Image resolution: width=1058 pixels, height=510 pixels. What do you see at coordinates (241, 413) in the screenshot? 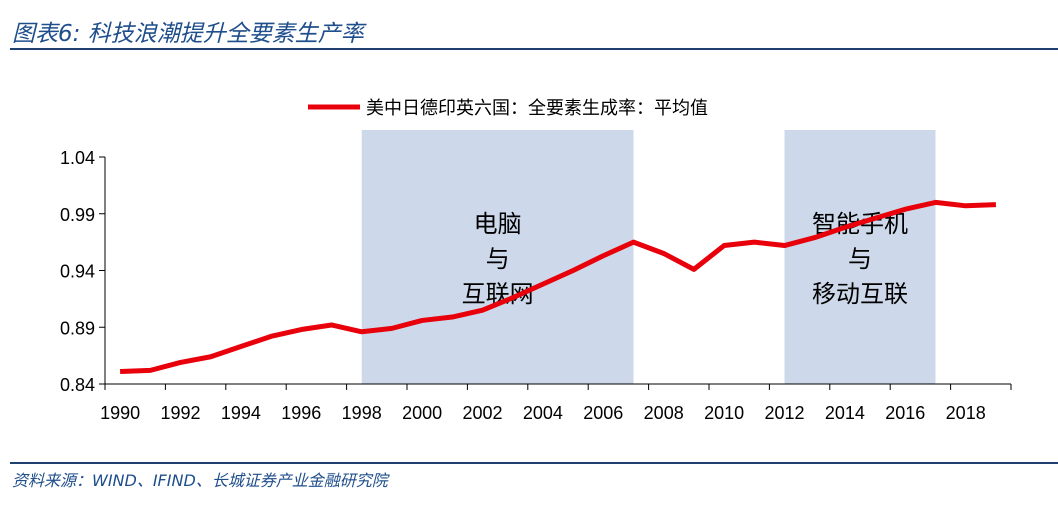
I see `x-tick-label: 1994` at bounding box center [241, 413].